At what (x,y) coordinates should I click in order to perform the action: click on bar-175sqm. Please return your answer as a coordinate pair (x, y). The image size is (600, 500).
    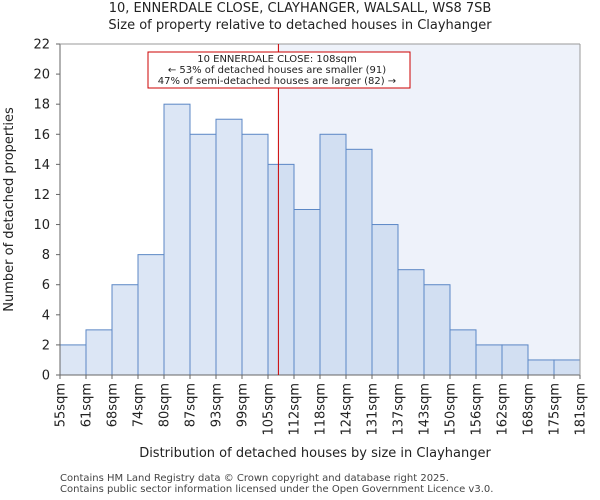
    Looking at the image, I should click on (567, 367).